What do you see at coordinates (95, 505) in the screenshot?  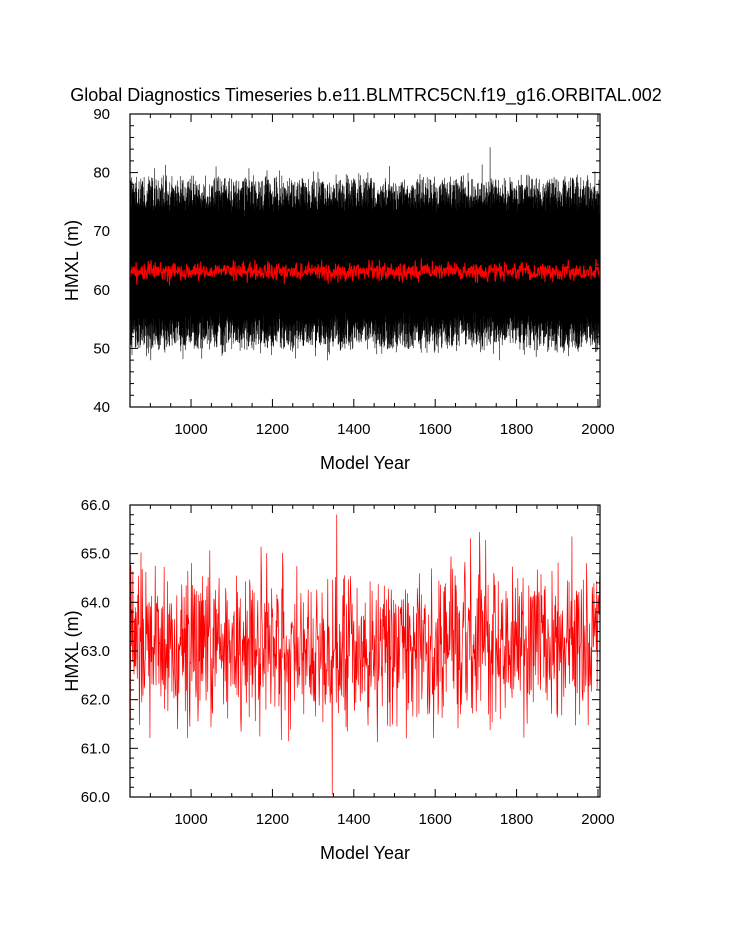 I see `y-tick-label: 66.0` at bounding box center [95, 505].